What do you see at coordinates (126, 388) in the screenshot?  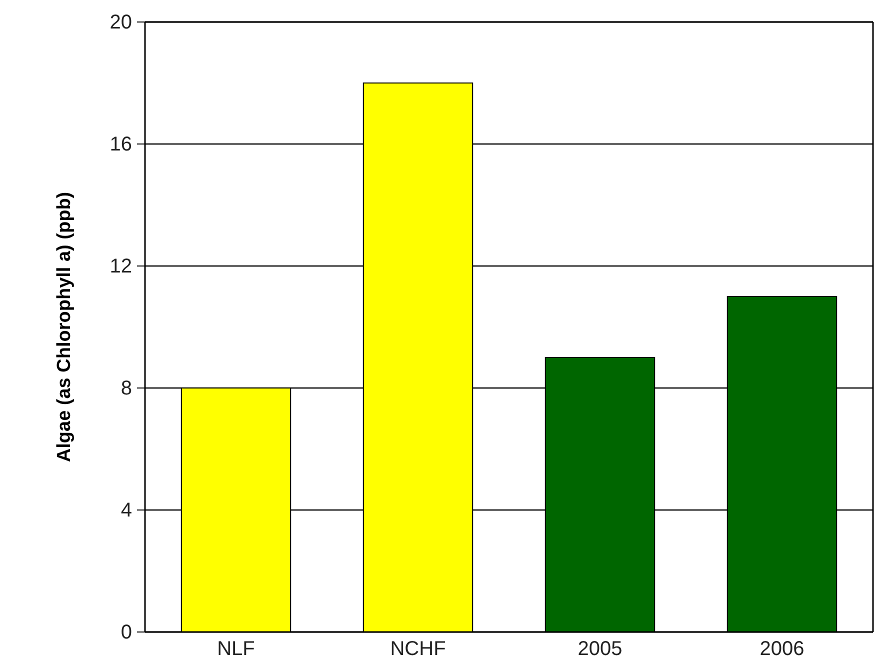 I see `y-tick-label: 8` at bounding box center [126, 388].